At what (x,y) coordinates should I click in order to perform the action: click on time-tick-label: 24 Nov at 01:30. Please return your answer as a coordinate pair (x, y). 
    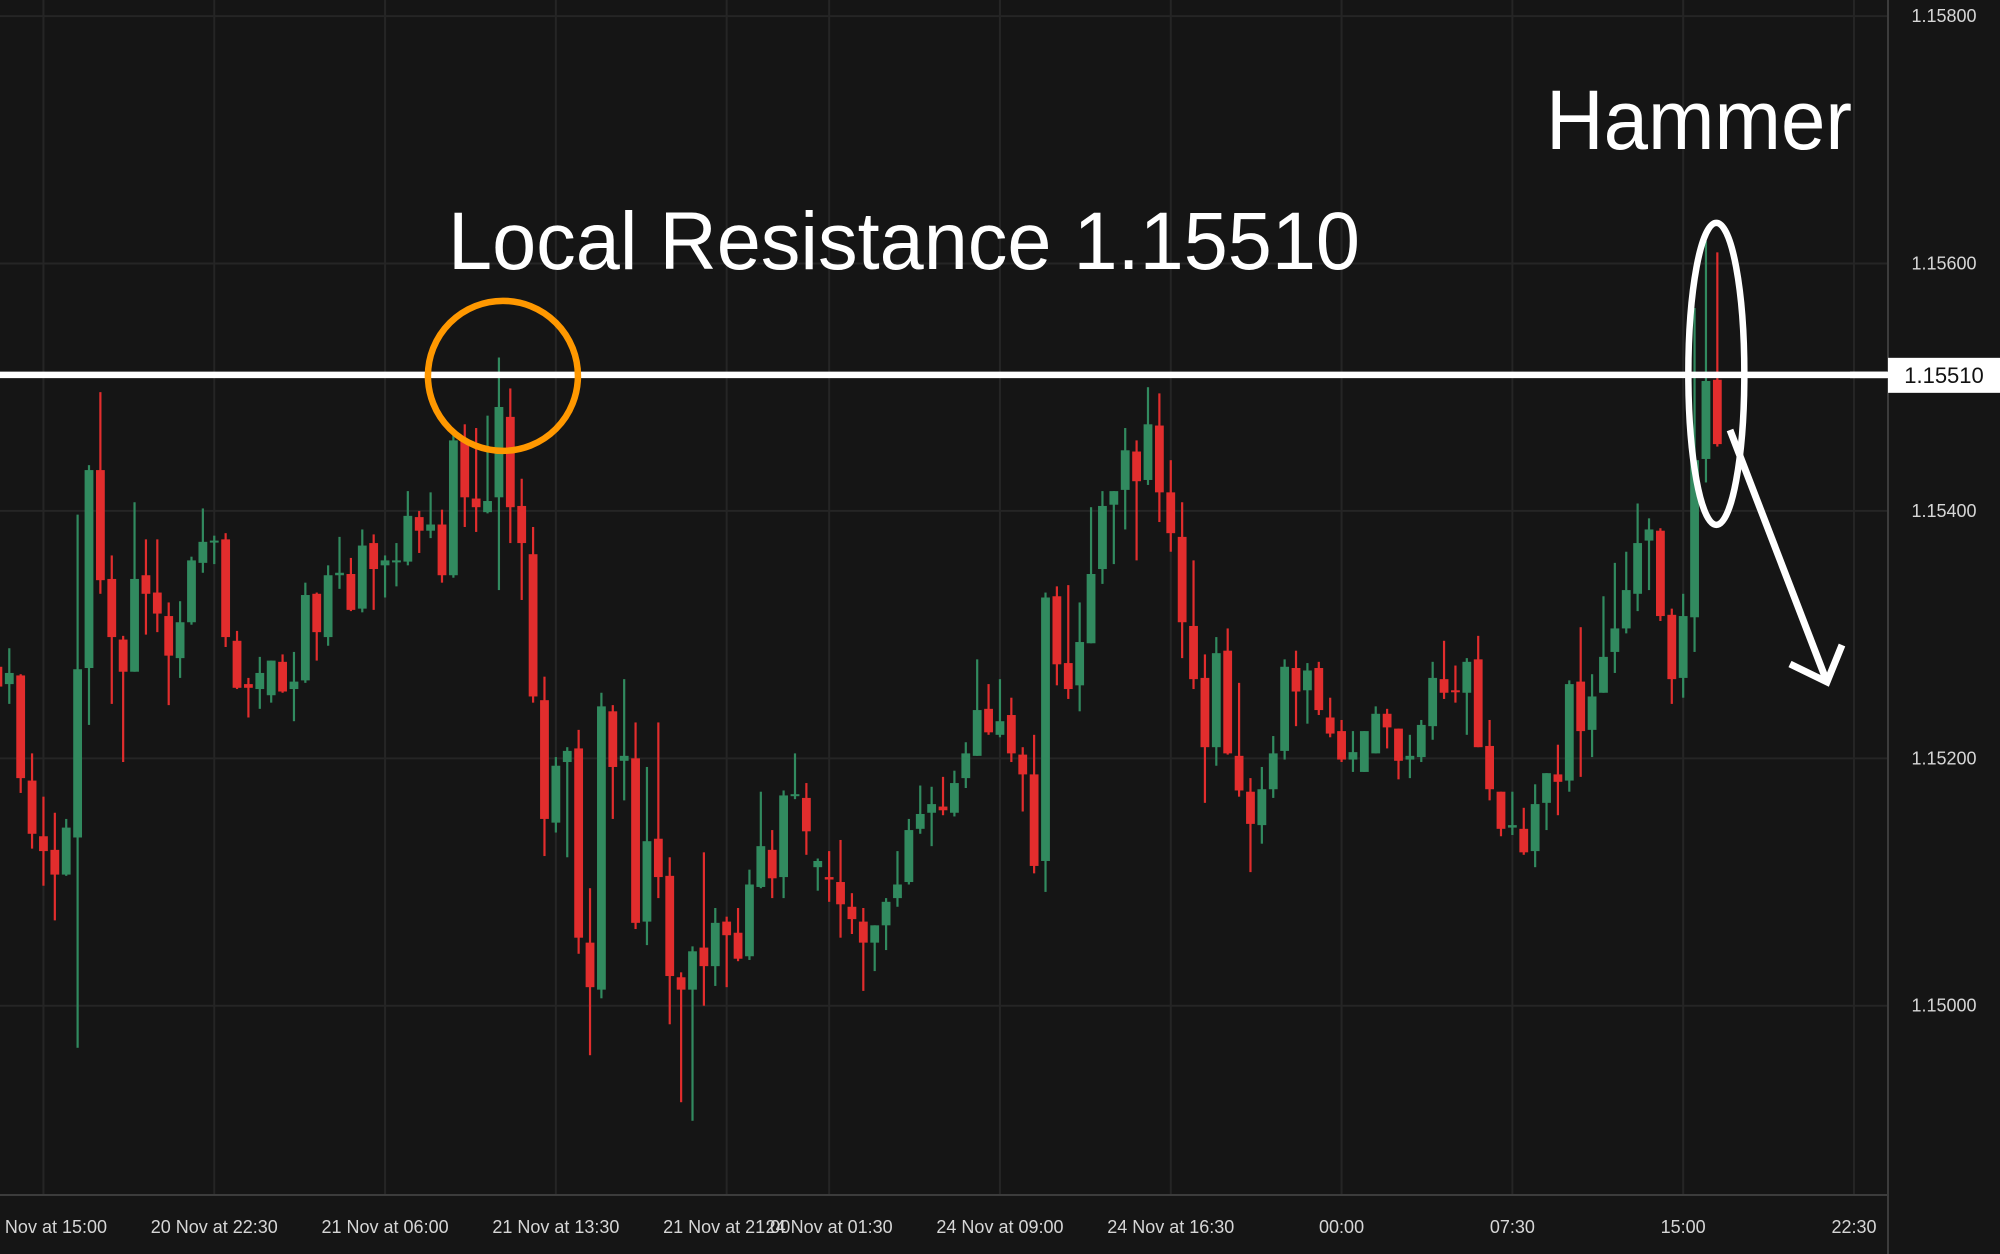
    Looking at the image, I should click on (829, 1227).